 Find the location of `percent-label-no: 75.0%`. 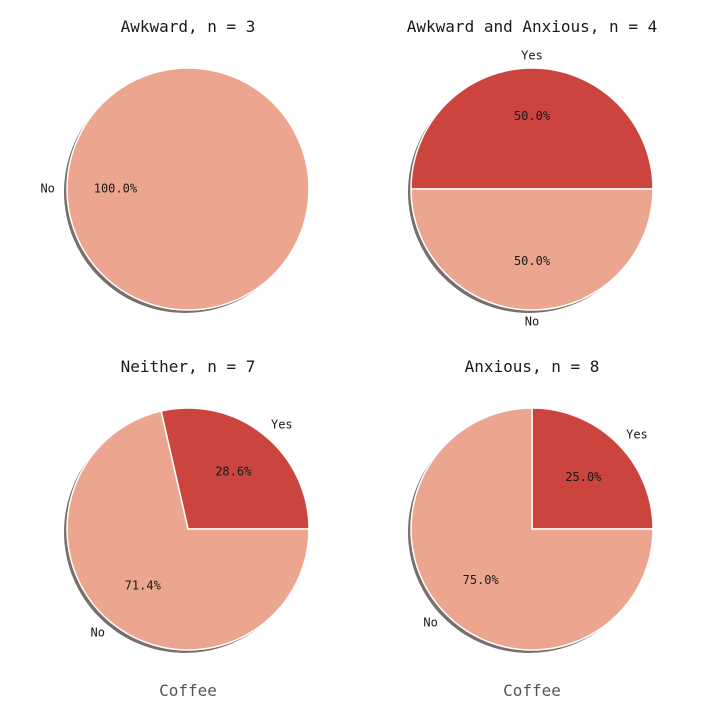

percent-label-no: 75.0% is located at coordinates (481, 580).